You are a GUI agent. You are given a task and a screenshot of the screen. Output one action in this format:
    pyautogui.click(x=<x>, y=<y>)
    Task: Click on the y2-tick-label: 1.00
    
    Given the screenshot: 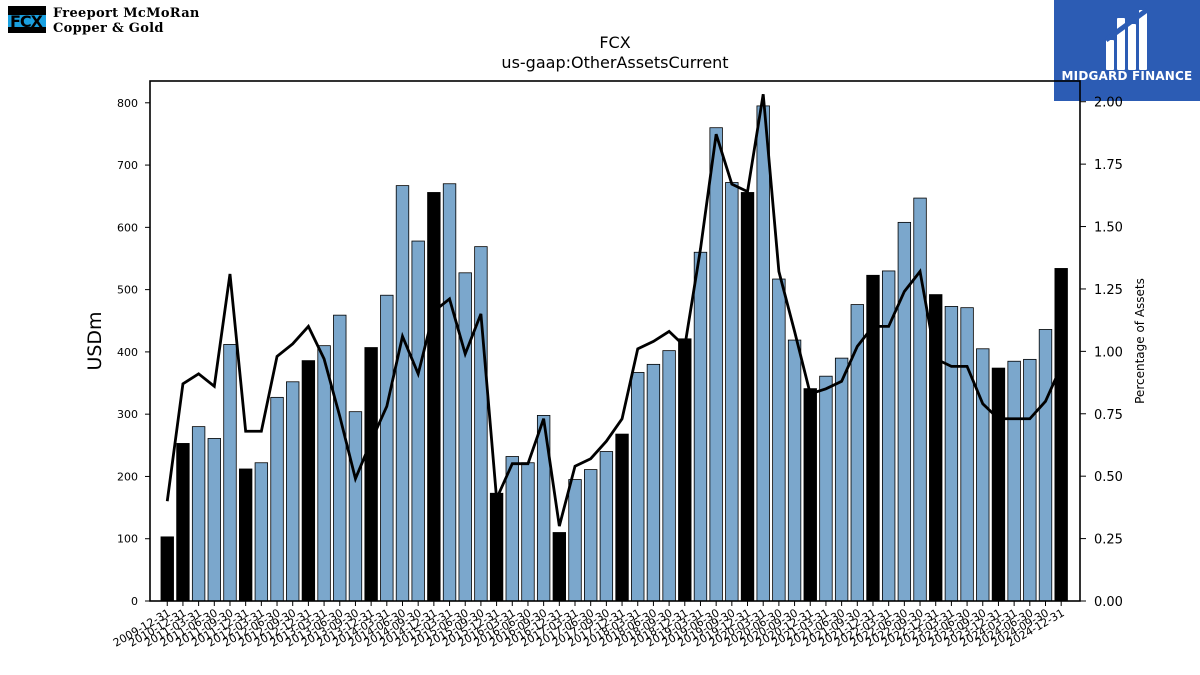 What is the action you would take?
    pyautogui.click(x=1108, y=352)
    